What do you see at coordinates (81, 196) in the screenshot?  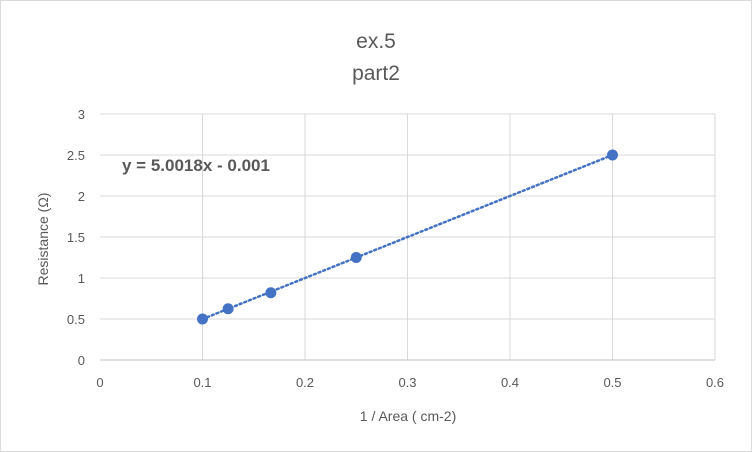 I see `y-tick-label: 2` at bounding box center [81, 196].